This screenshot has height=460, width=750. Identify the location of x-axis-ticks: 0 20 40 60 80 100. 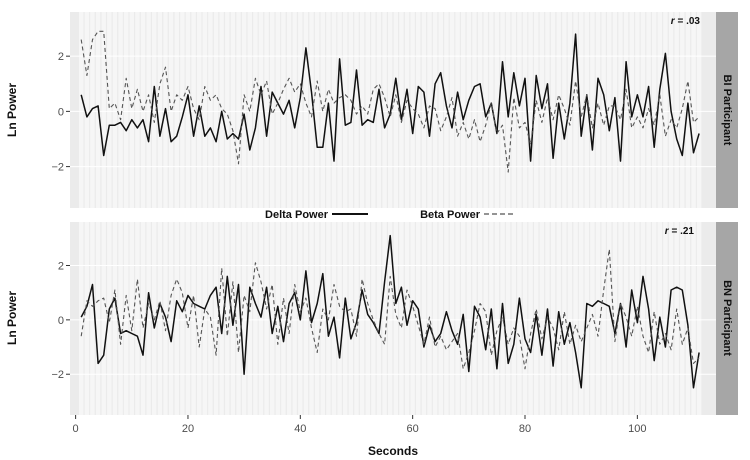
(360, 425).